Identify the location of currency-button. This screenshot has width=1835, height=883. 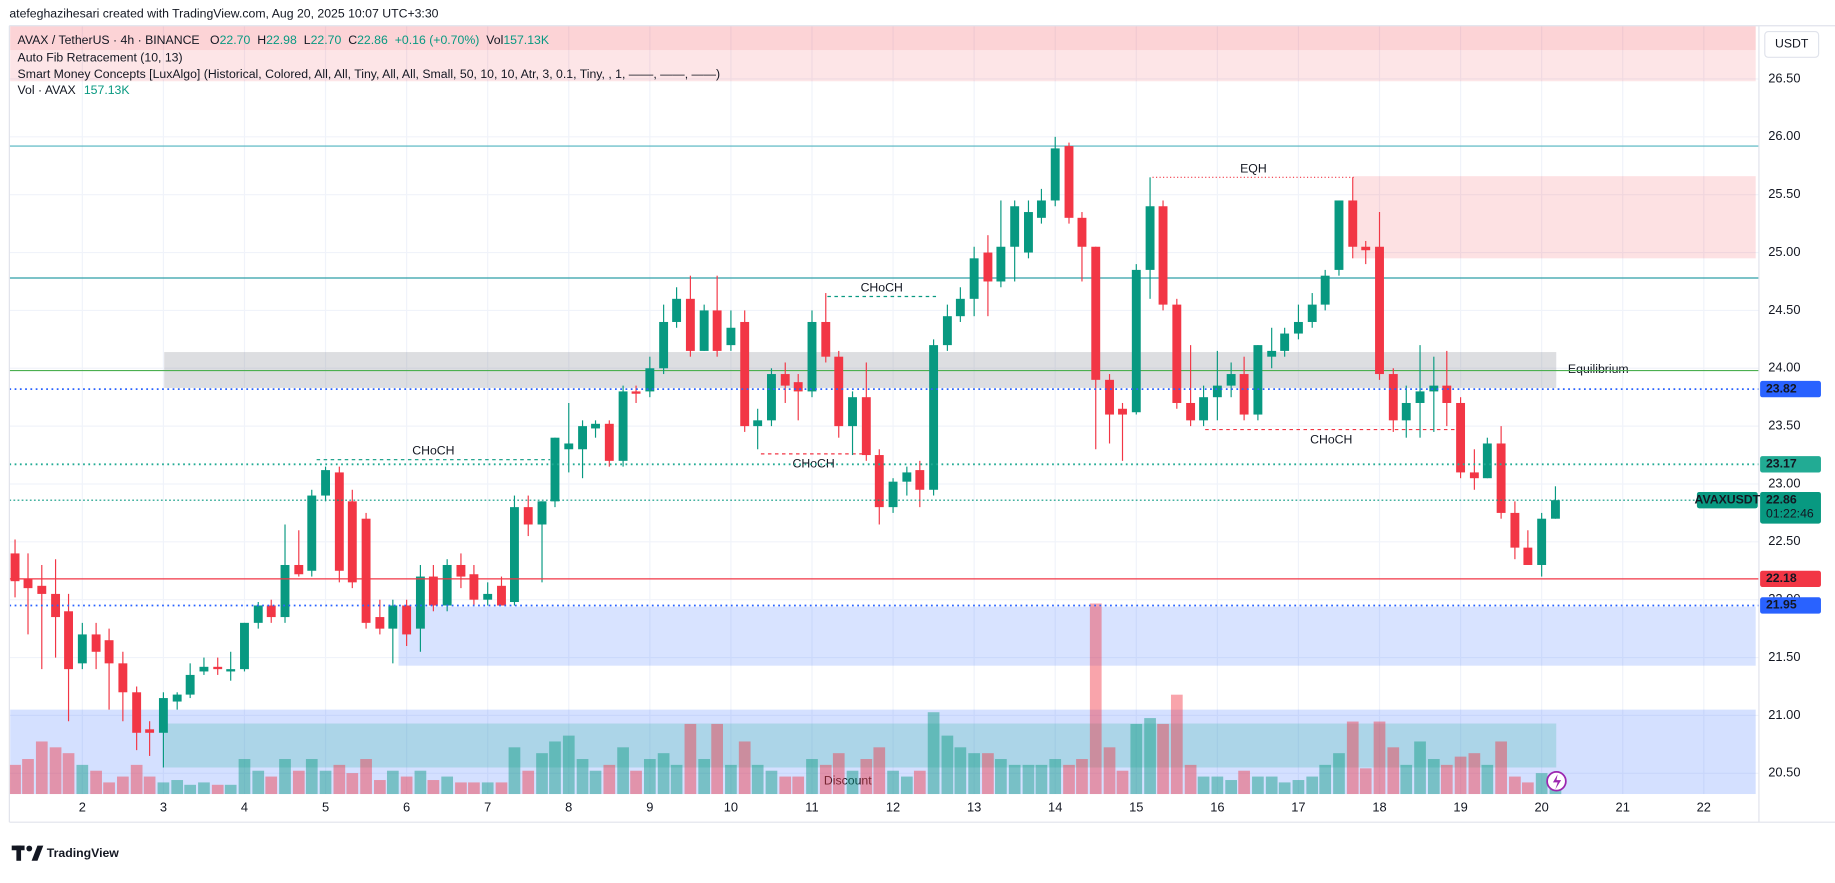
(1792, 44).